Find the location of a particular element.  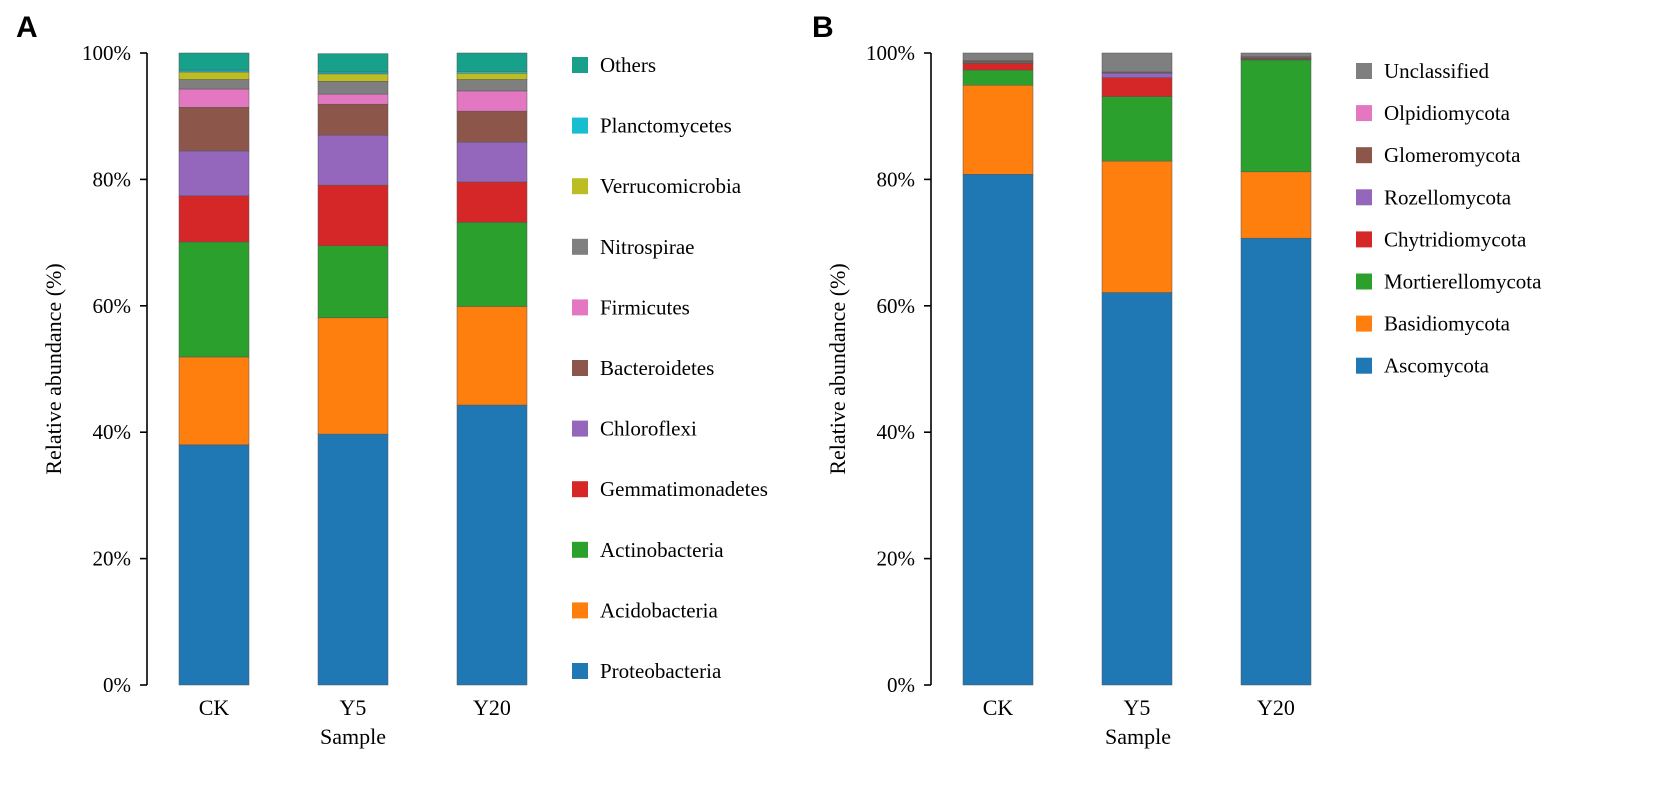

panel-b-legend-swatch-olpidiomycota is located at coordinates (1364, 113).